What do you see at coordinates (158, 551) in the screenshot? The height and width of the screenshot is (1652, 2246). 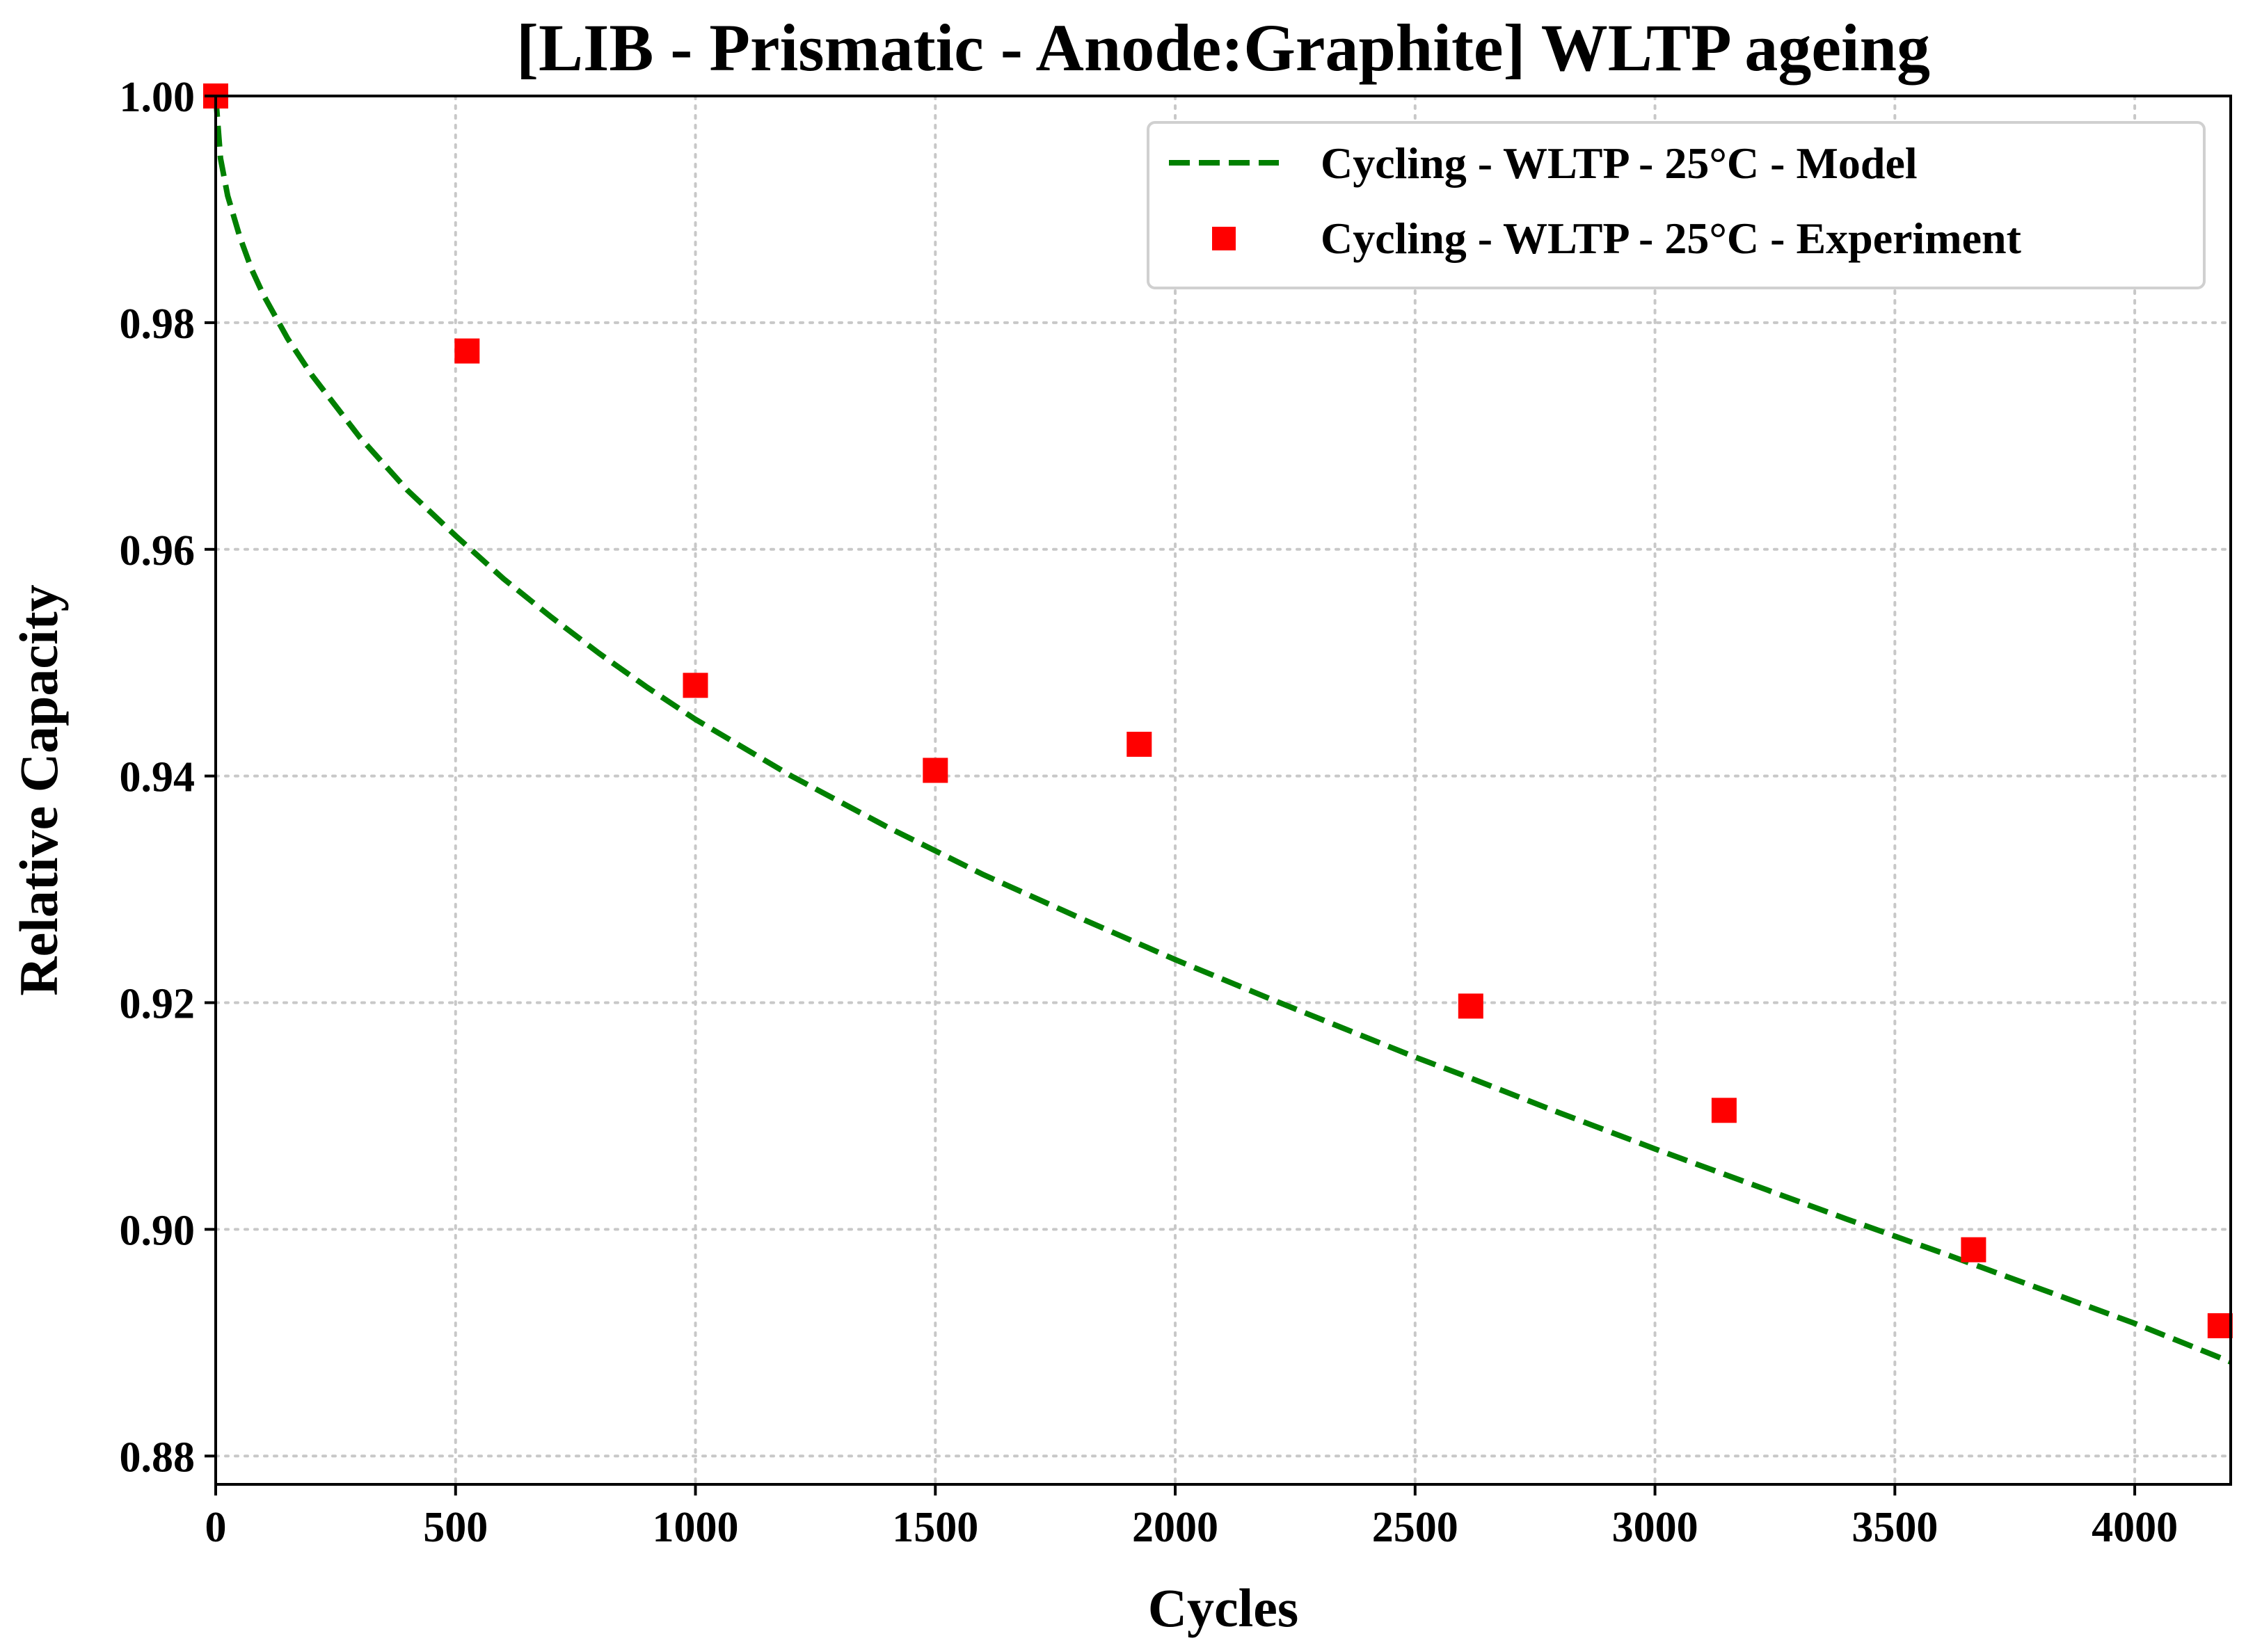 I see `y-tick-label: 0.96` at bounding box center [158, 551].